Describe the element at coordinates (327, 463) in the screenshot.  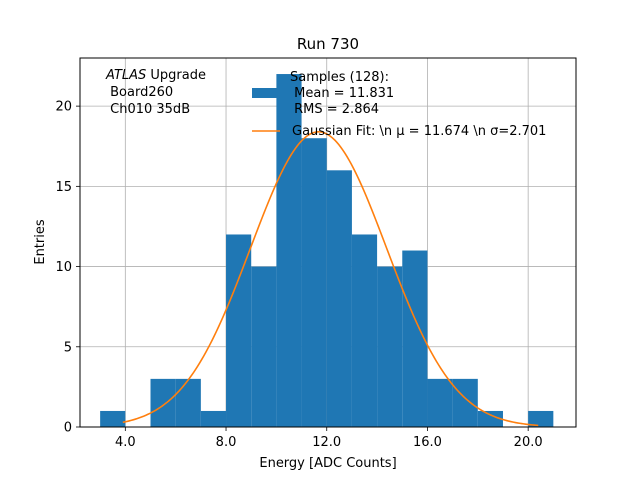
I see `x-axis-label: Energy [ADC Counts]` at that location.